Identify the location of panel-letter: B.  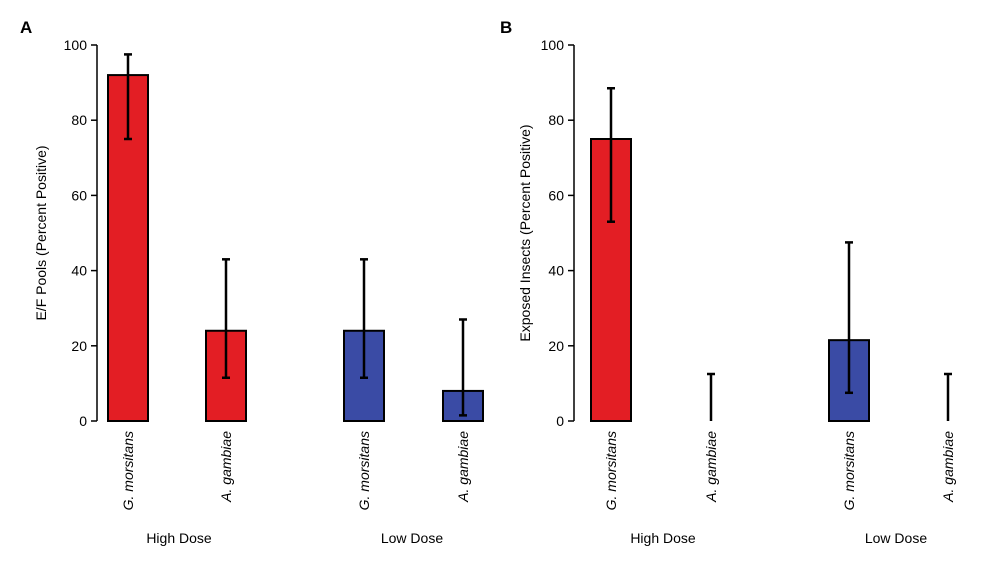
(506, 27).